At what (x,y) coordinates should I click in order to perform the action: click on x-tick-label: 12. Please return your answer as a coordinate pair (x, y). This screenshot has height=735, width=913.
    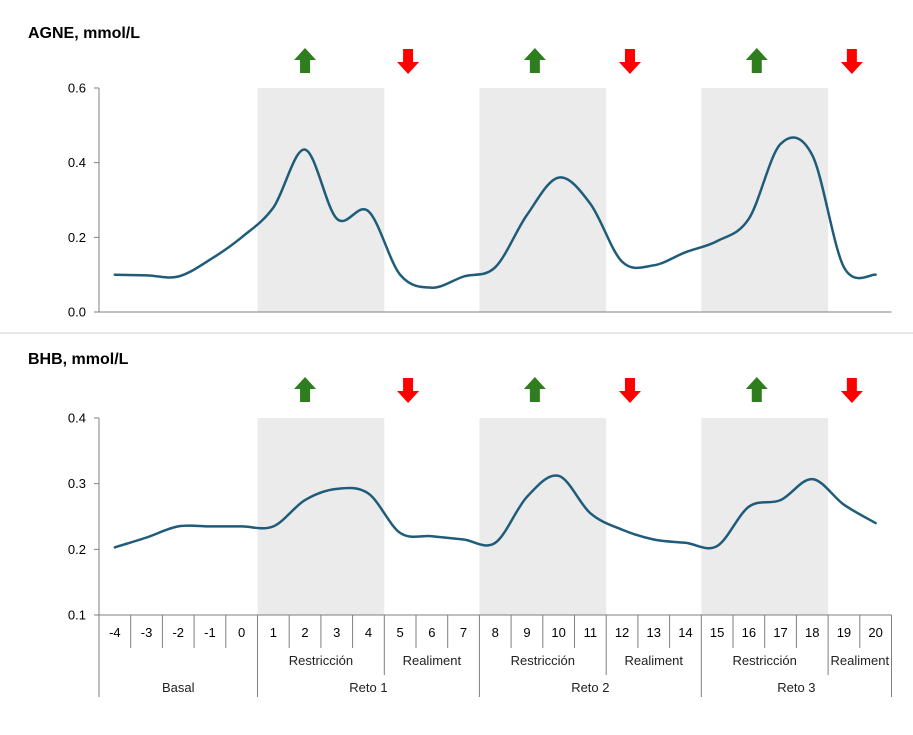
    Looking at the image, I should click on (622, 632).